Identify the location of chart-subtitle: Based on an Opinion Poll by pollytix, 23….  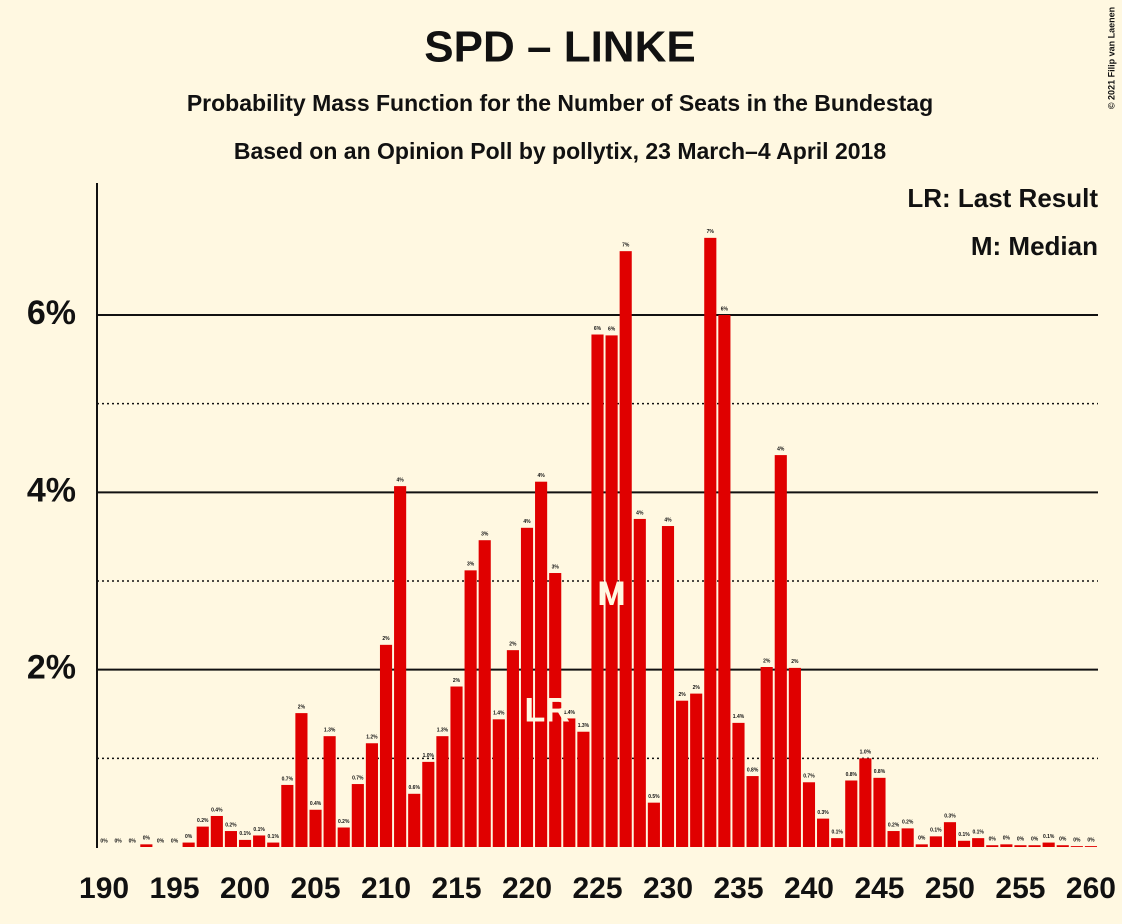
(560, 151).